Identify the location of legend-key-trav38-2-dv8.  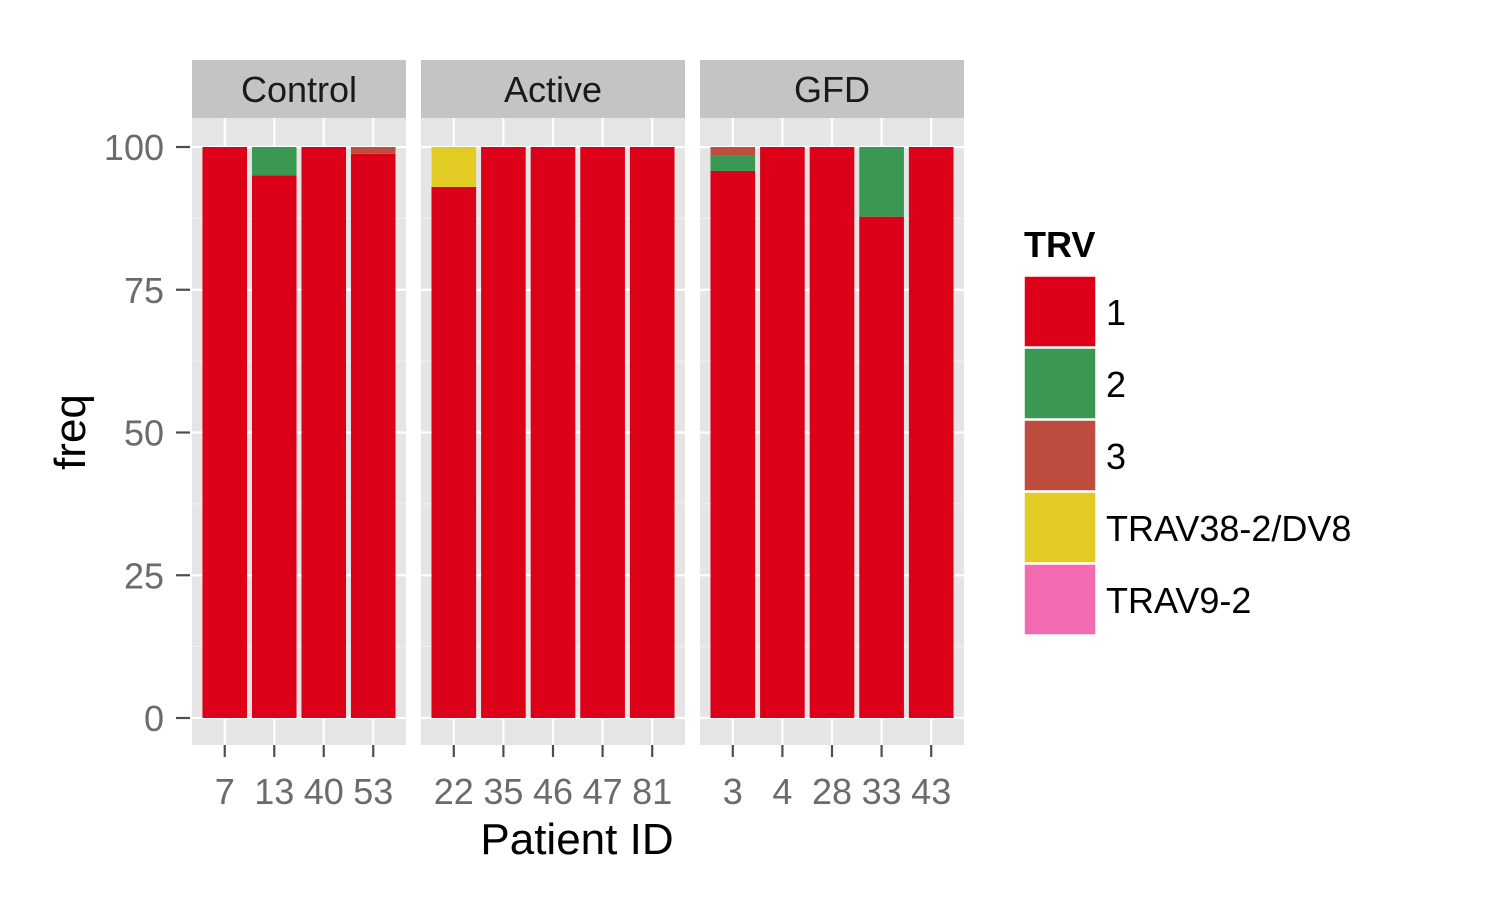
(1060, 527).